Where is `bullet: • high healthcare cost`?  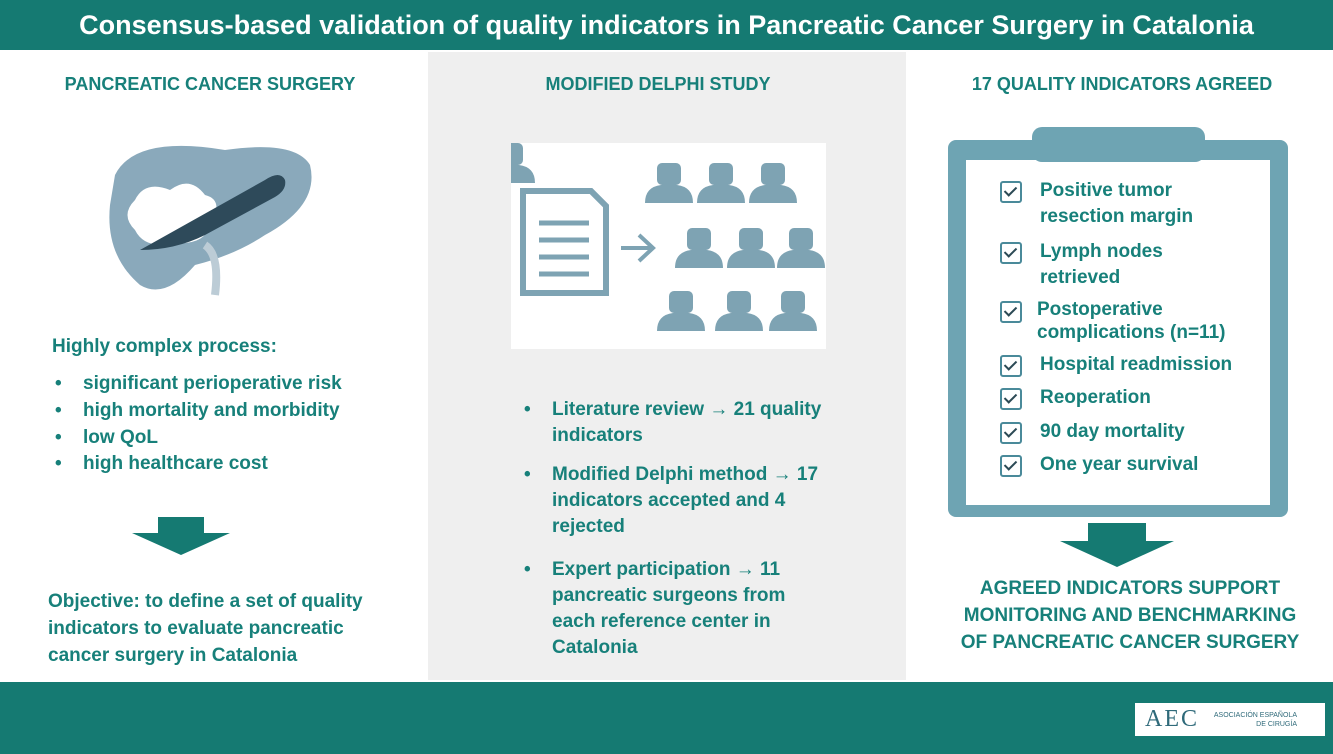
bullet: • high healthcare cost is located at coordinates (161, 463).